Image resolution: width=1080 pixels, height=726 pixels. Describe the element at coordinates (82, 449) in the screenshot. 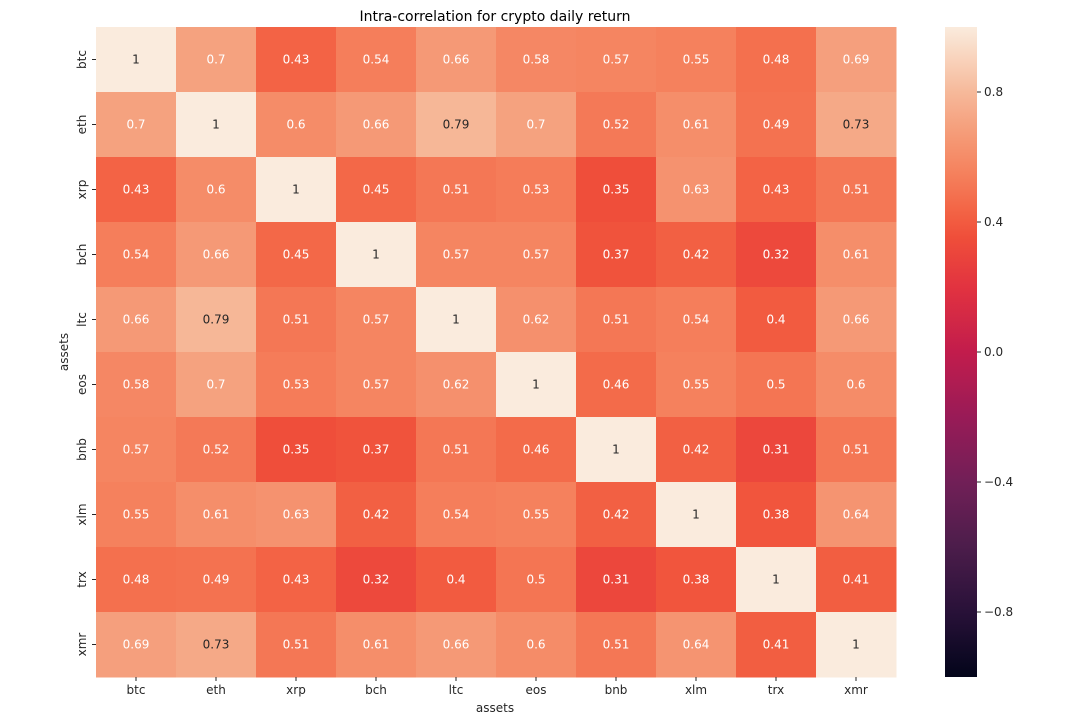

I see `y-tick-label: bnb` at that location.